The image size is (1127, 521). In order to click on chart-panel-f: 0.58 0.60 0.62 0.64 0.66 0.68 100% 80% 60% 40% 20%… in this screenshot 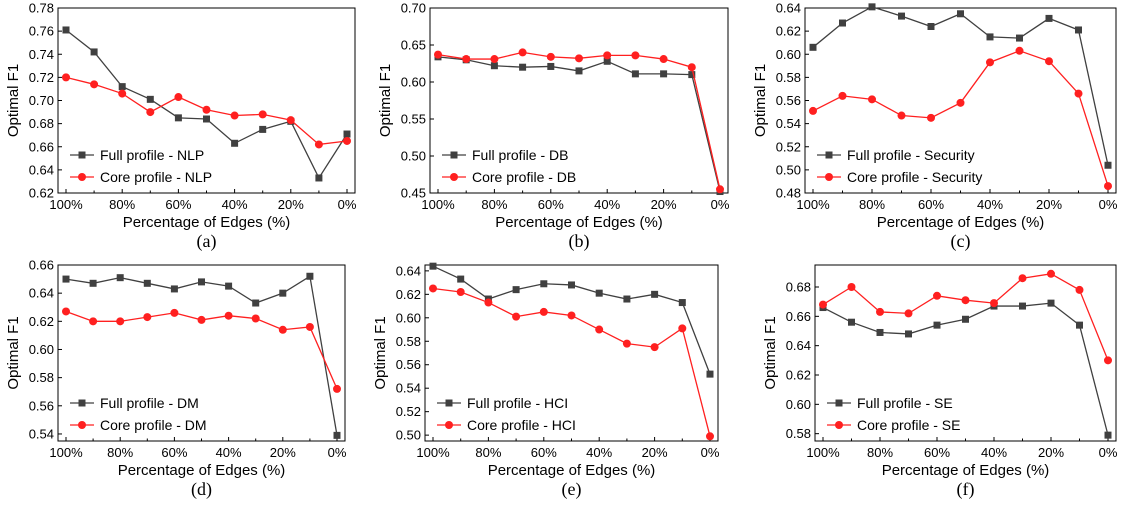, I will do `click(940, 382)`.